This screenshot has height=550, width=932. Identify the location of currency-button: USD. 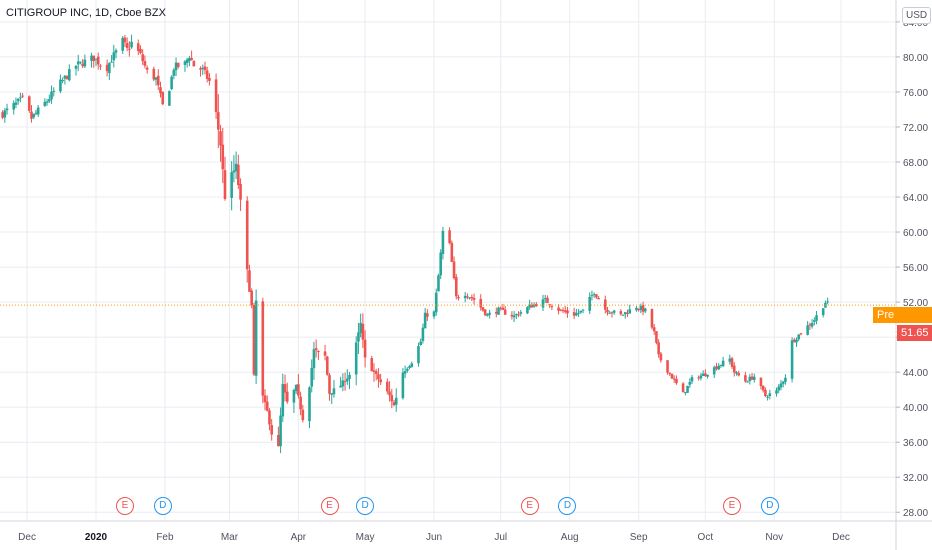
(917, 15).